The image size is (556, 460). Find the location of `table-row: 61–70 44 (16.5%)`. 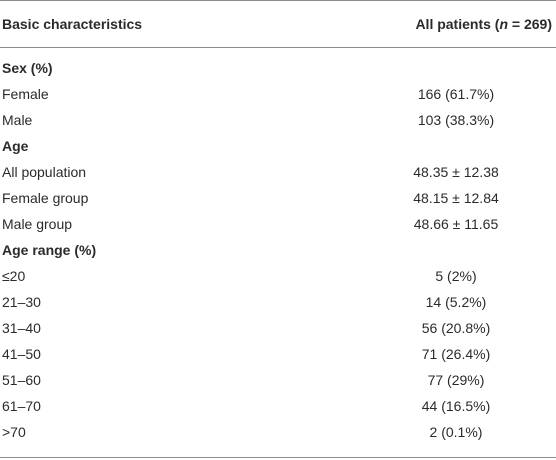

table-row: 61–70 44 (16.5%) is located at coordinates (278, 406).